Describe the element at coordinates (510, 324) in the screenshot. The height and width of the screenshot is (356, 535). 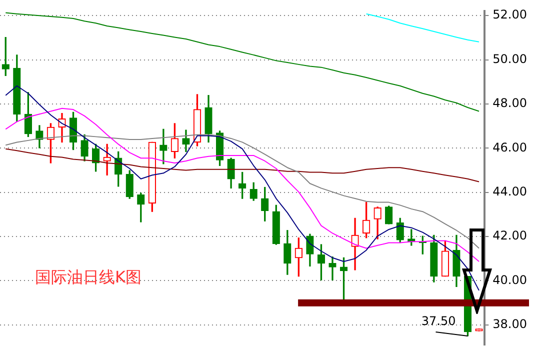
I see `y-tick-label: 38.00` at that location.